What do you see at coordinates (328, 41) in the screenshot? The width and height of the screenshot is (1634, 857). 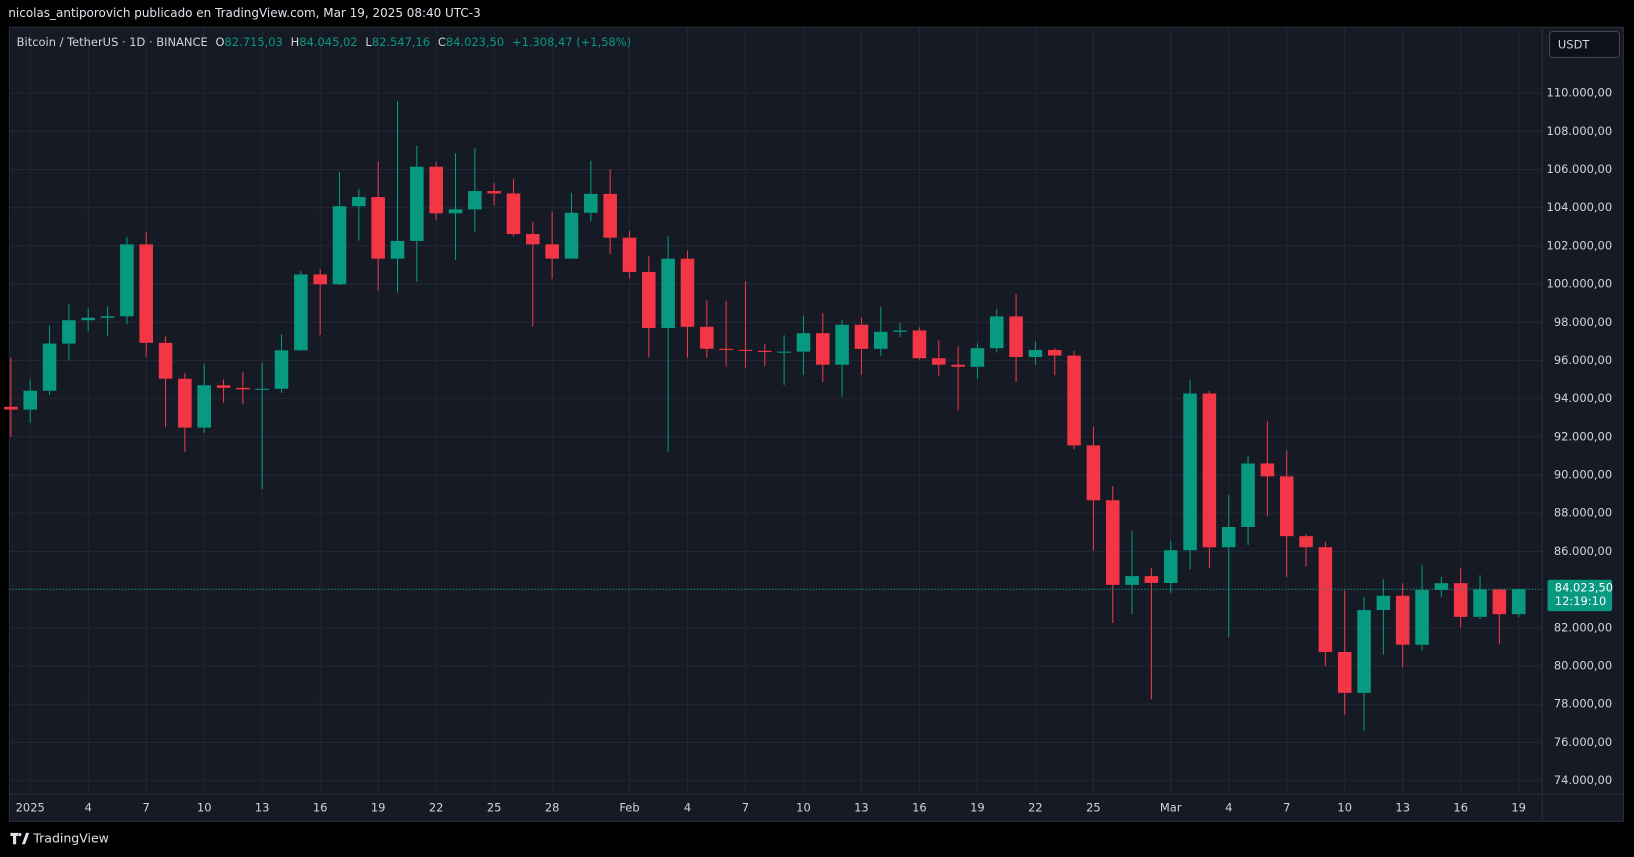 I see `legend-value: 84.045,02` at bounding box center [328, 41].